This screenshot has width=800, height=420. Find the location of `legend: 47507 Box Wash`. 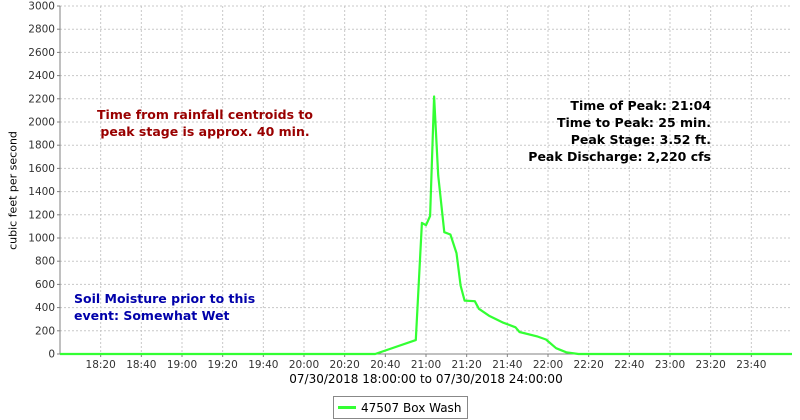

legend: 47507 Box Wash is located at coordinates (401, 407).